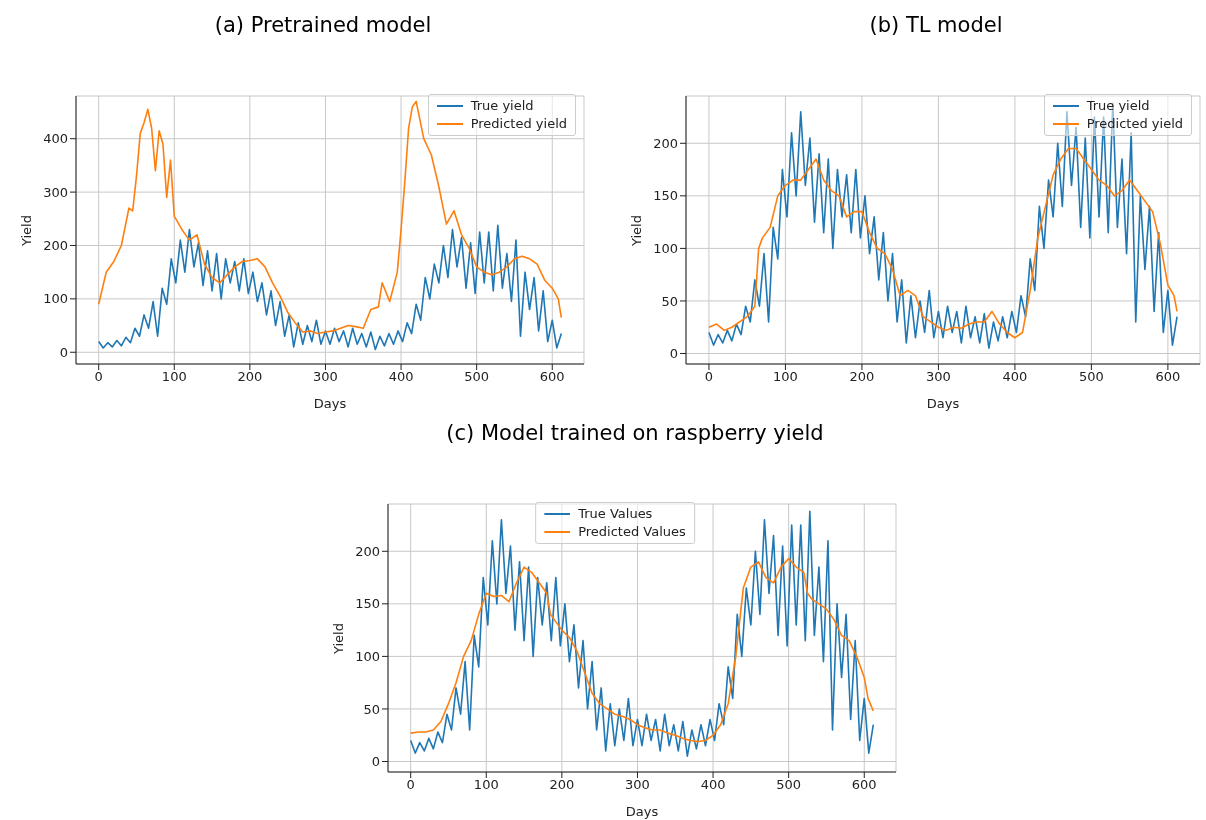 This screenshot has width=1206, height=820. What do you see at coordinates (55, 139) in the screenshot?
I see `y-tick-label: 400` at bounding box center [55, 139].